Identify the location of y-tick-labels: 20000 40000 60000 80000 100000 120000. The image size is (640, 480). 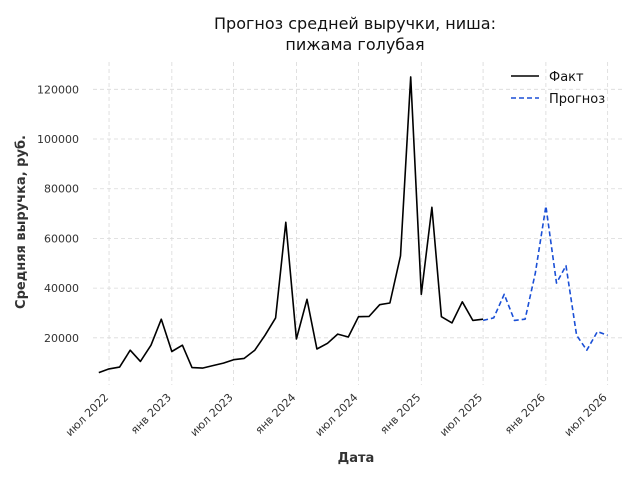
(58, 213).